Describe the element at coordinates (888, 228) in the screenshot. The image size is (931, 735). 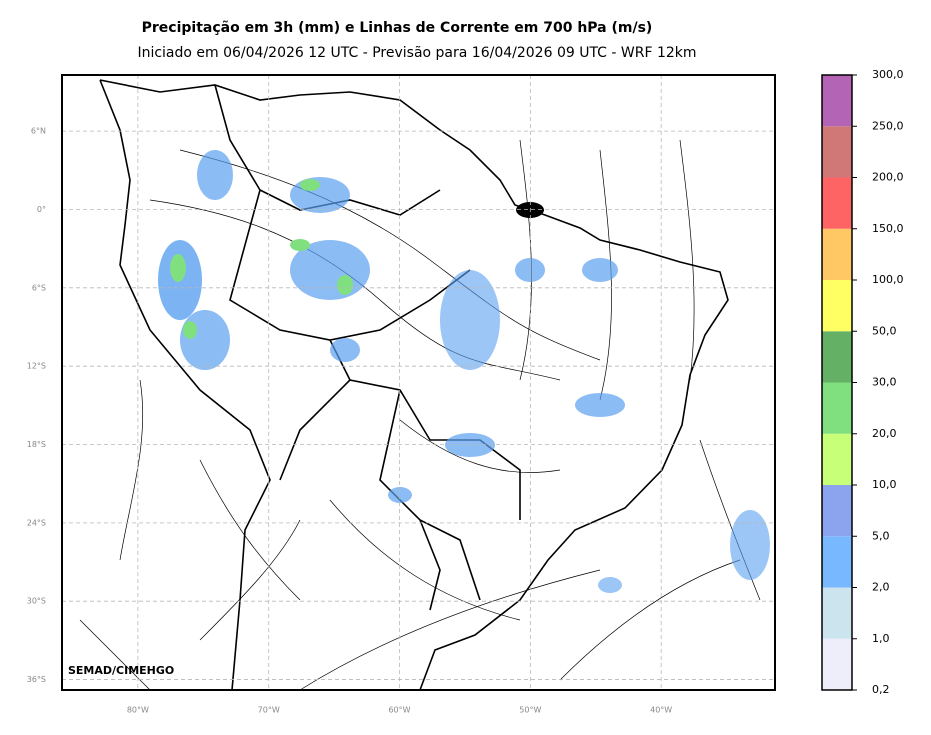
I see `colorbar-tick-label: 150,0` at that location.